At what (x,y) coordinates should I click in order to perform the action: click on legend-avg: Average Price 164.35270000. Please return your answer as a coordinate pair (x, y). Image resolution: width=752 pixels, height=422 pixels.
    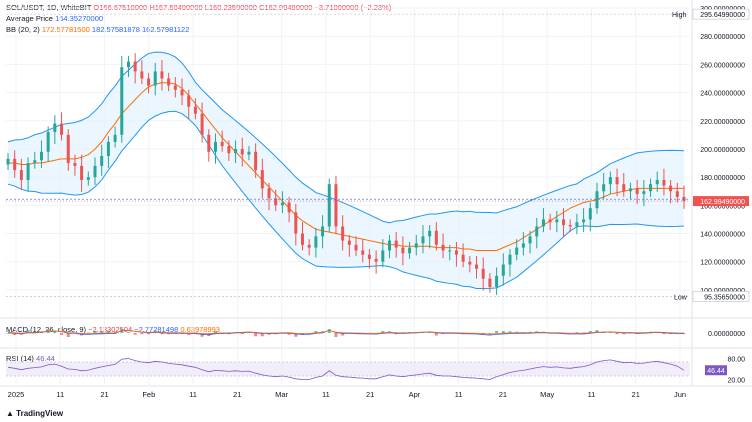
    Looking at the image, I should click on (54, 19).